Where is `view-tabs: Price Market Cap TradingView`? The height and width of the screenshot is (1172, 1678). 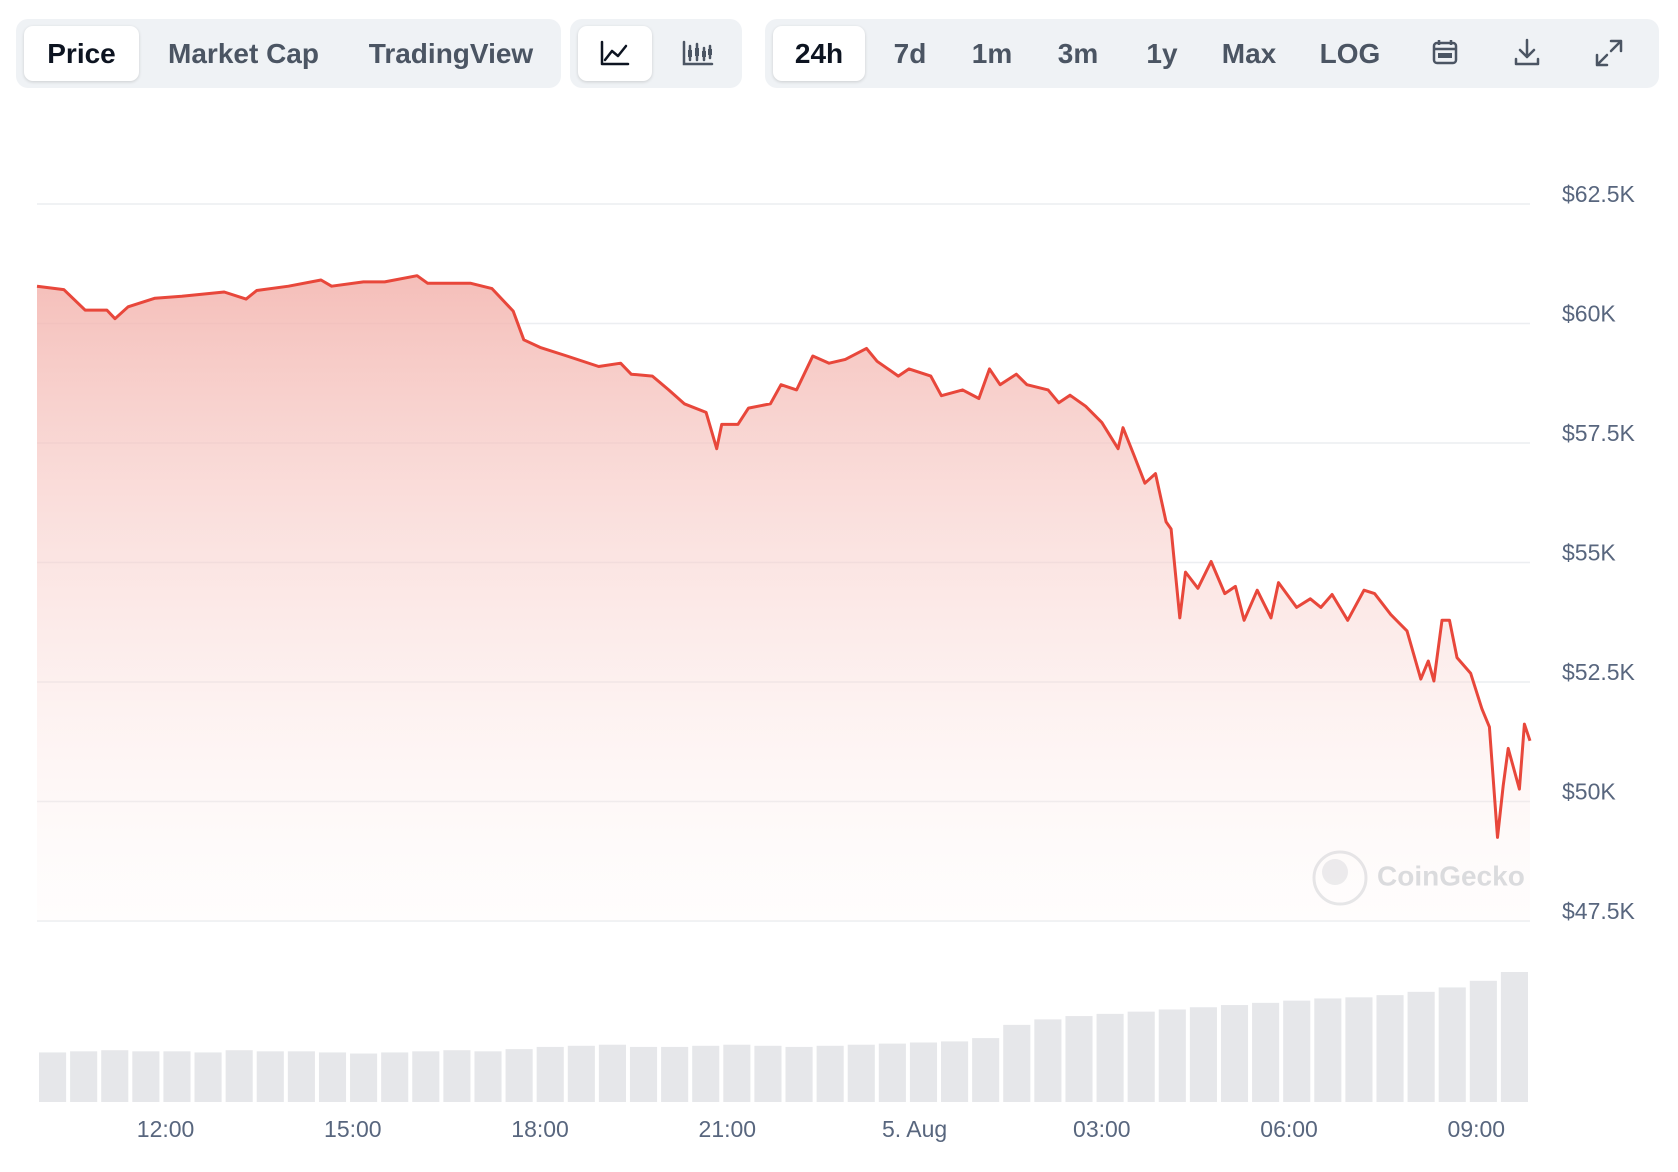
view-tabs: Price Market Cap TradingView is located at coordinates (288, 53).